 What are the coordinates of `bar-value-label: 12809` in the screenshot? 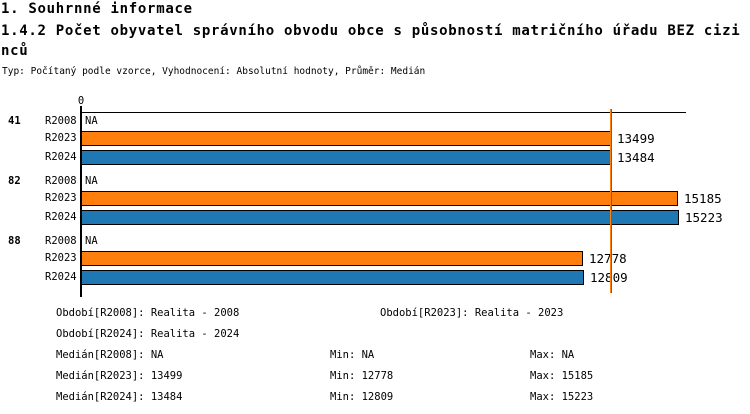 It's located at (609, 277).